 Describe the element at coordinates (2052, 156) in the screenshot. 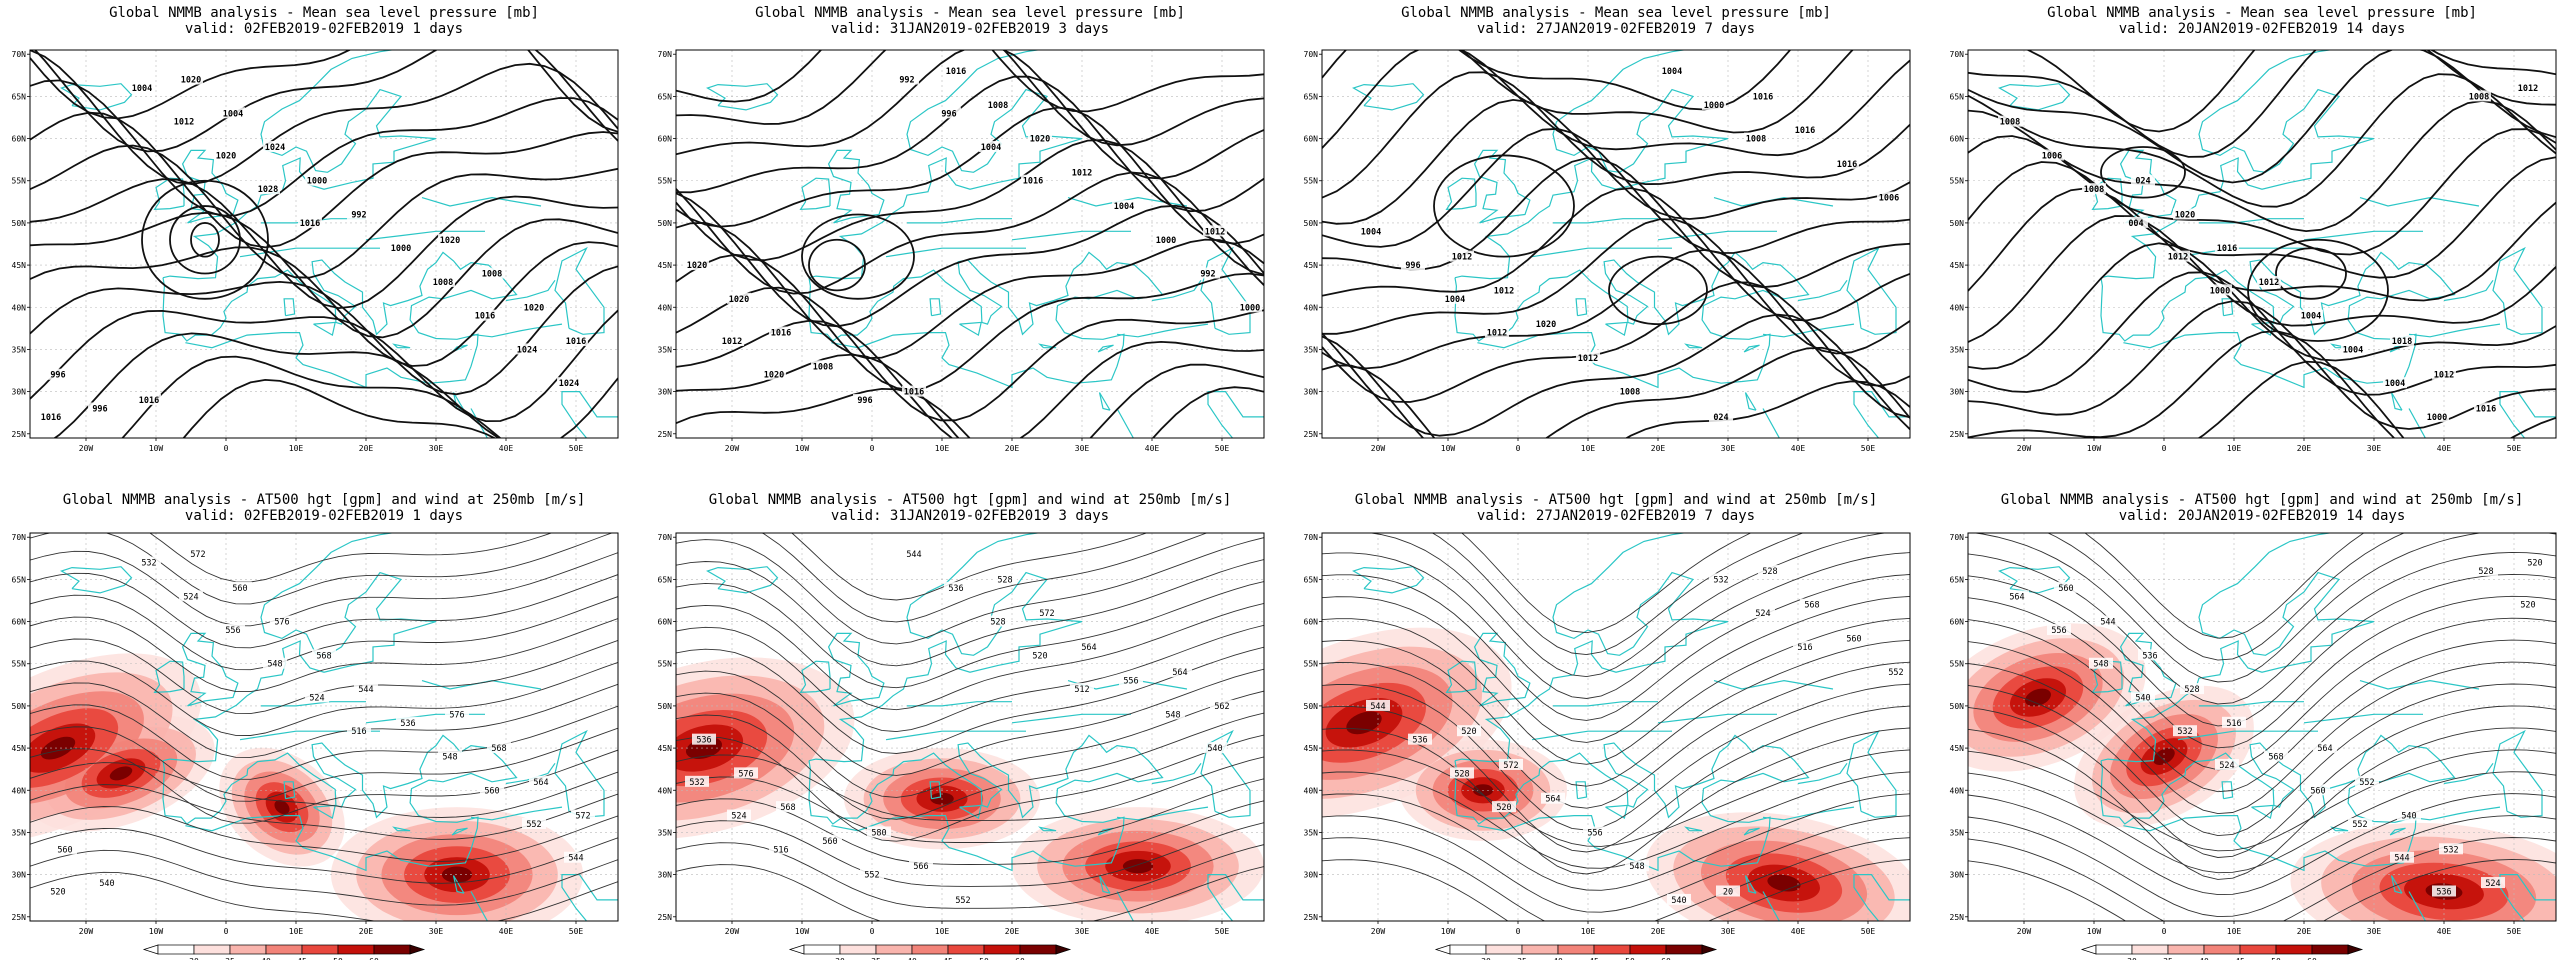

I see `contour-label: 1006` at that location.